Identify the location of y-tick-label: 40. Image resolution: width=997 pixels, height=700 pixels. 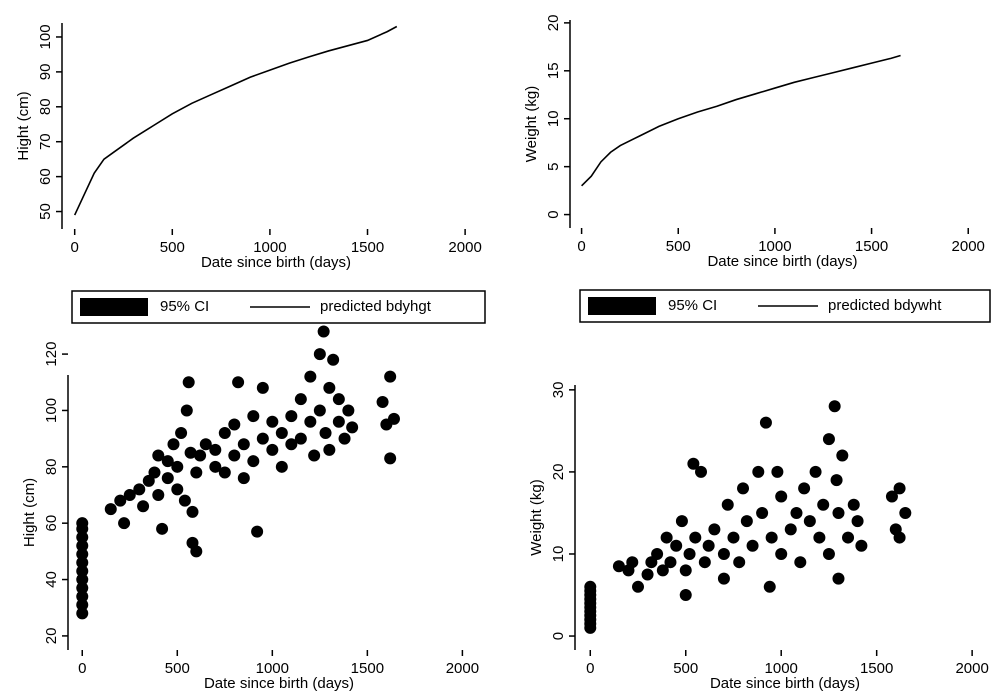
(51, 579).